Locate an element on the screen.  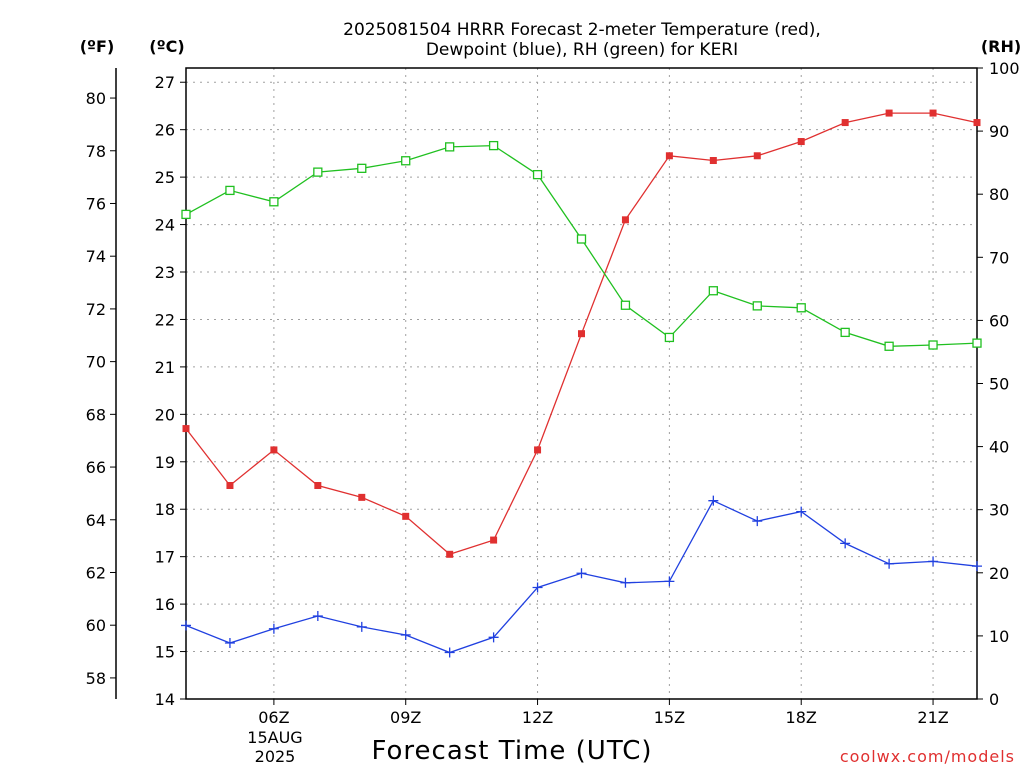
rh-unit-label: (RH) is located at coordinates (1001, 46).